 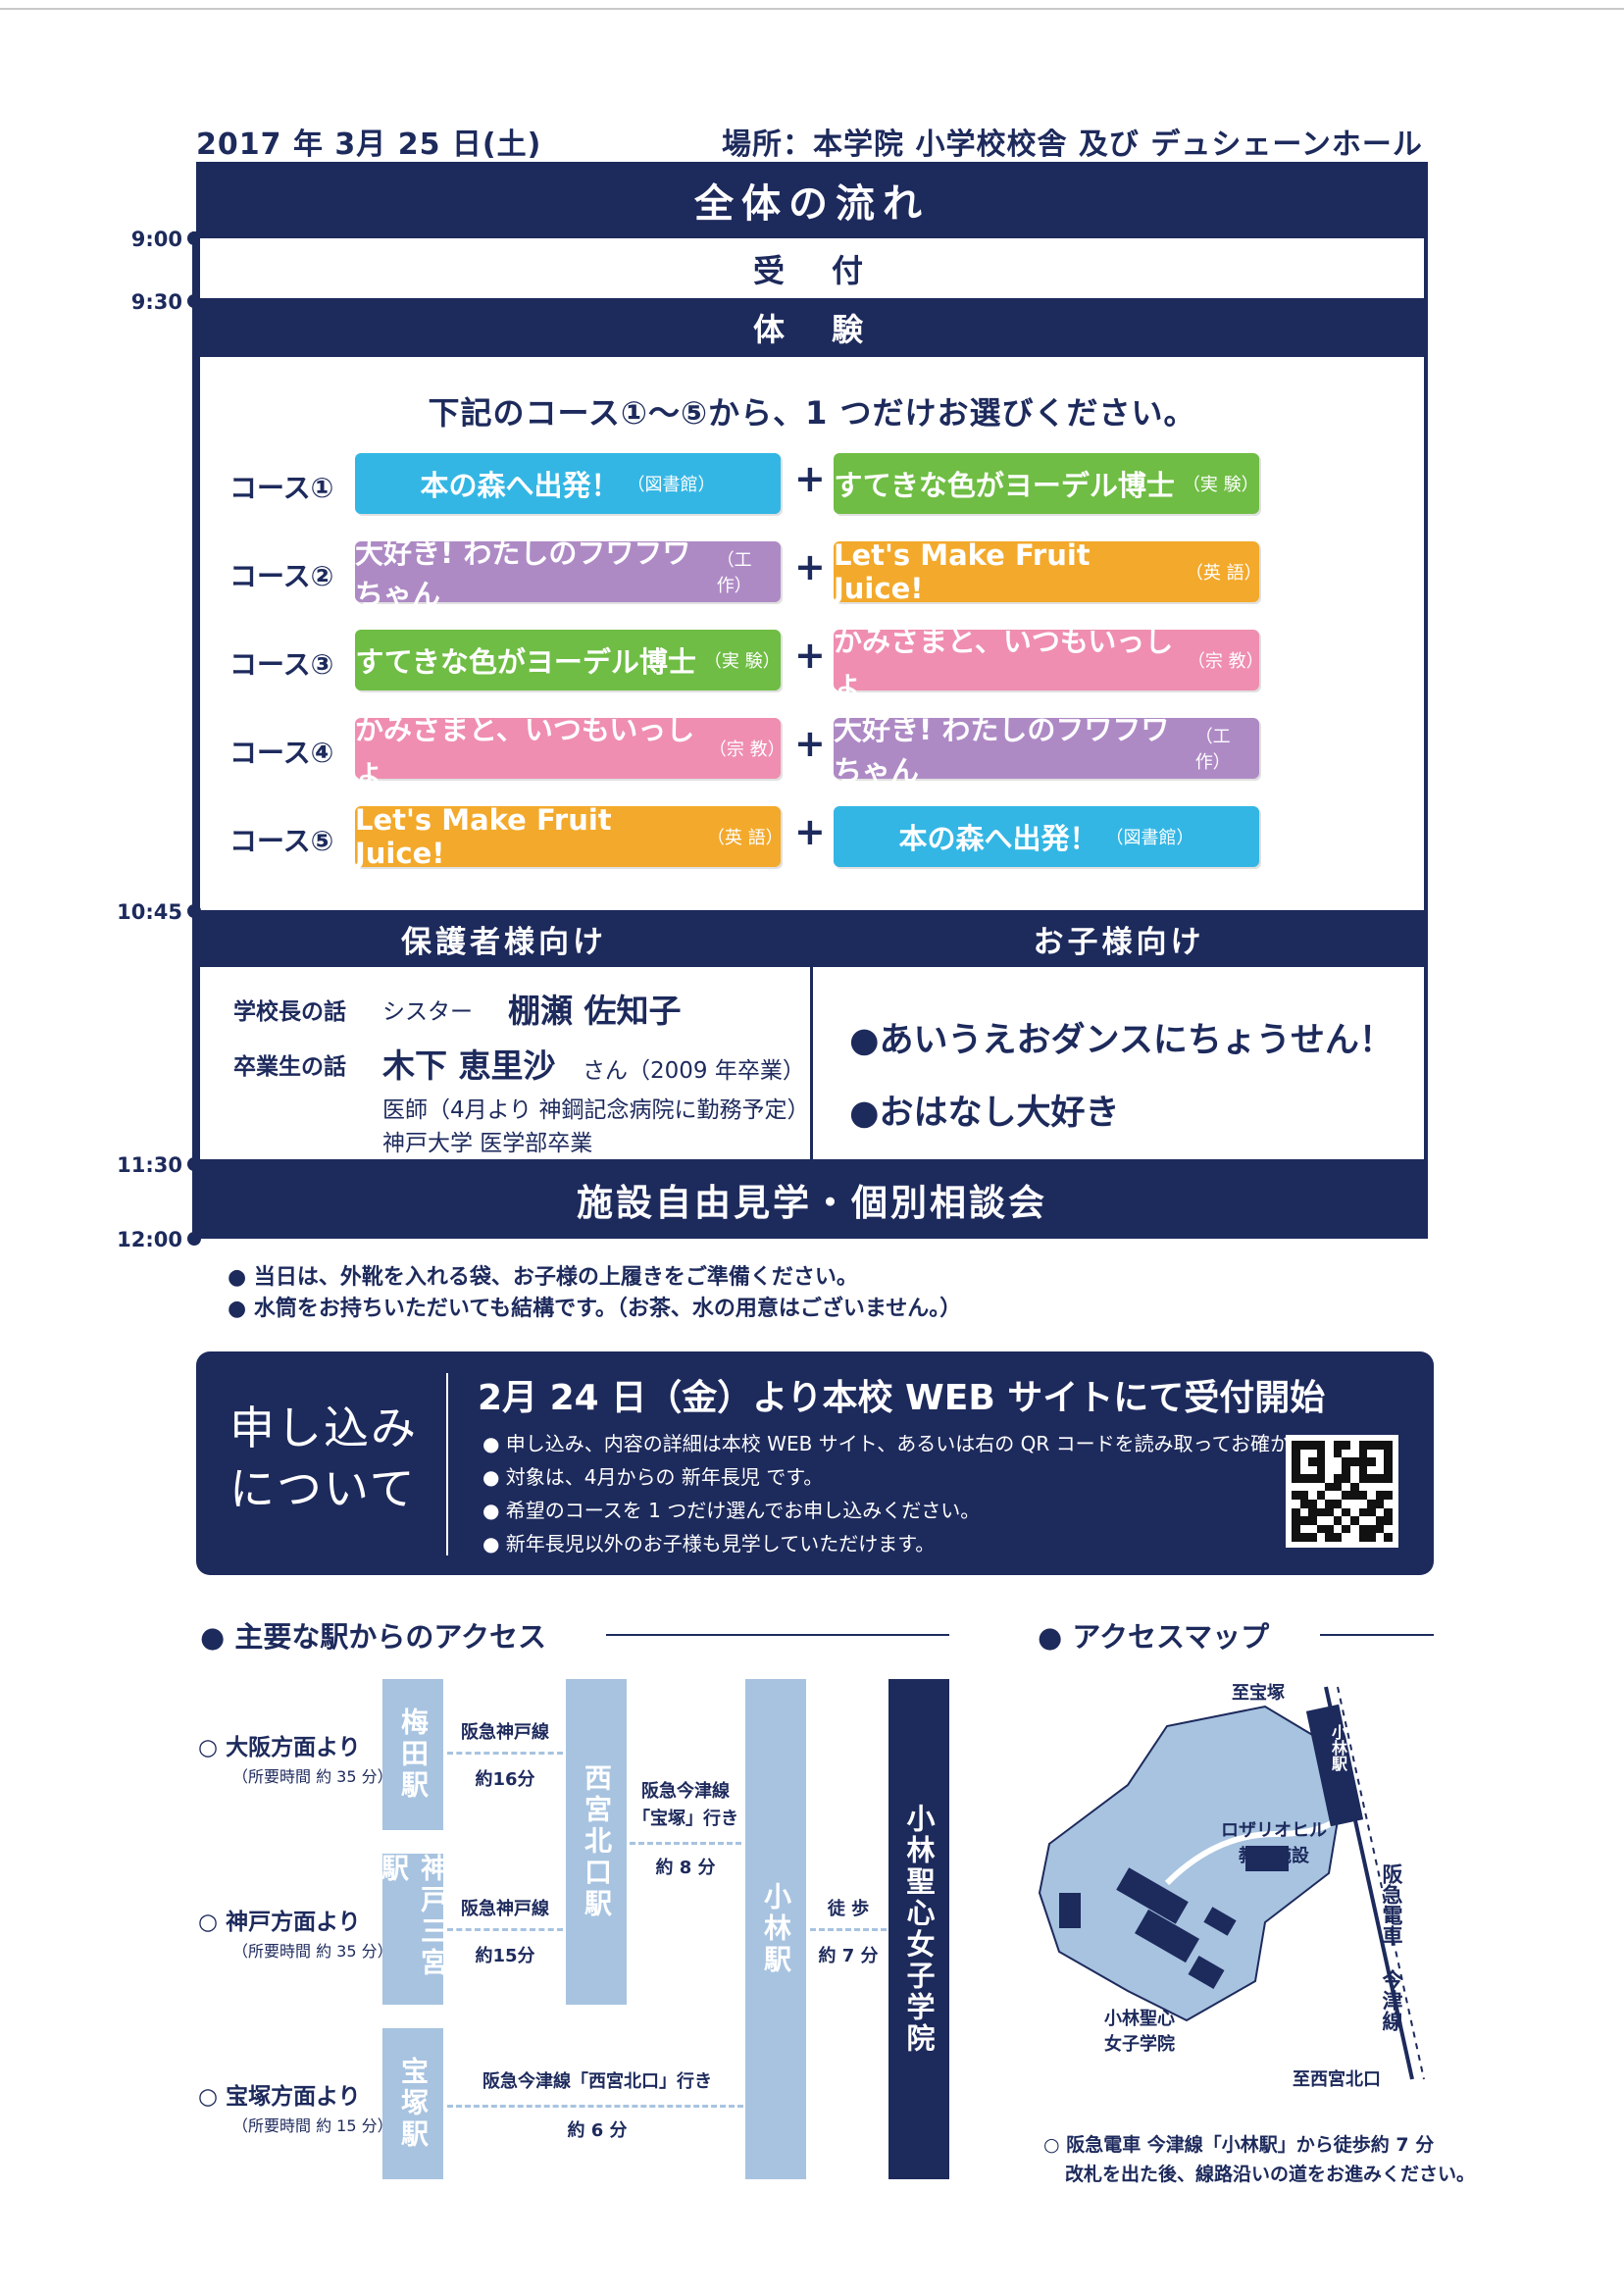 What do you see at coordinates (815, 1463) in the screenshot?
I see `application-box` at bounding box center [815, 1463].